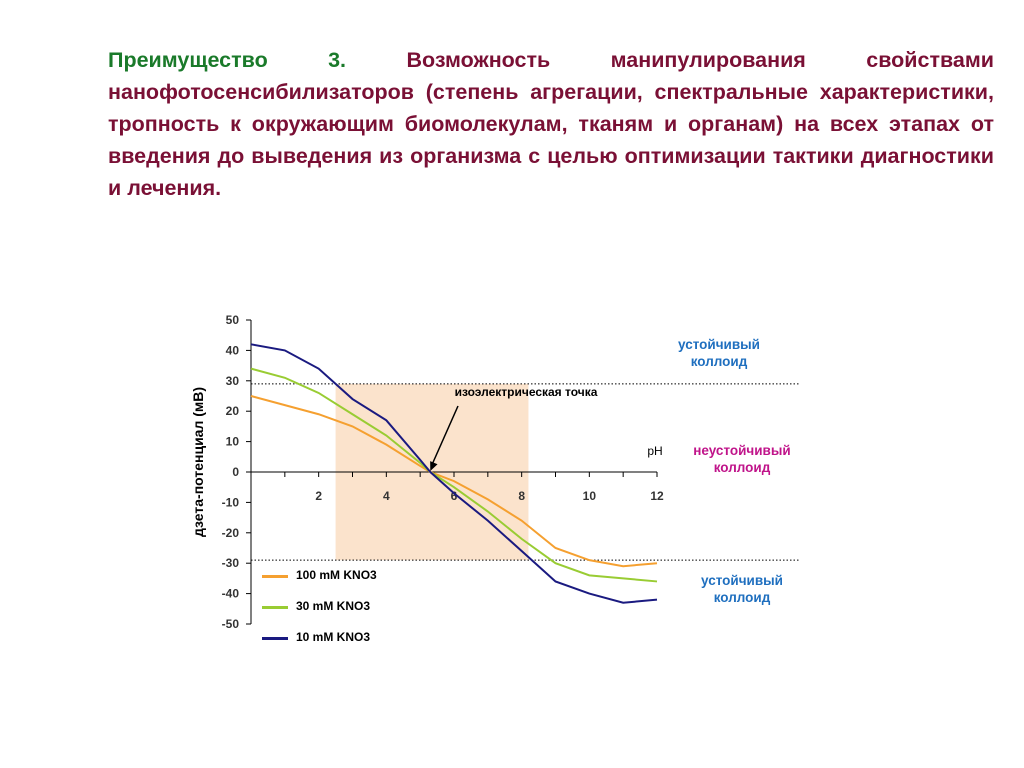  I want to click on y-tick-label: 10, so click(233, 442).